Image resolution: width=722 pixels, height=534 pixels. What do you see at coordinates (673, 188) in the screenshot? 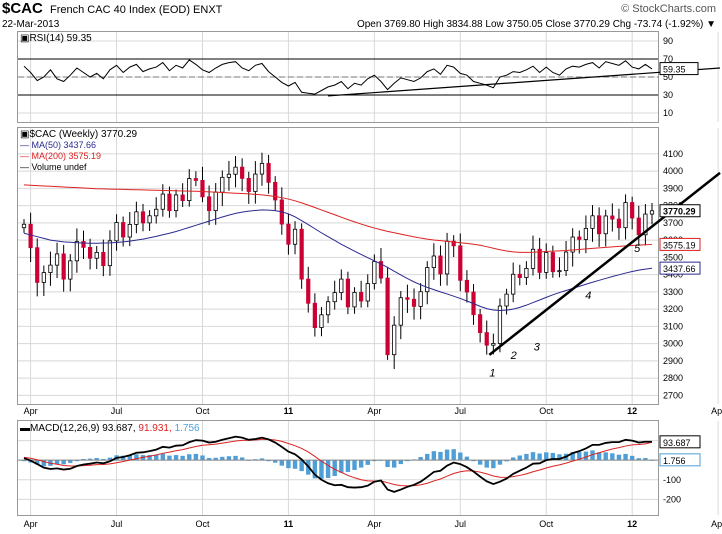
I see `price-y-tick-label: 3900` at bounding box center [673, 188].